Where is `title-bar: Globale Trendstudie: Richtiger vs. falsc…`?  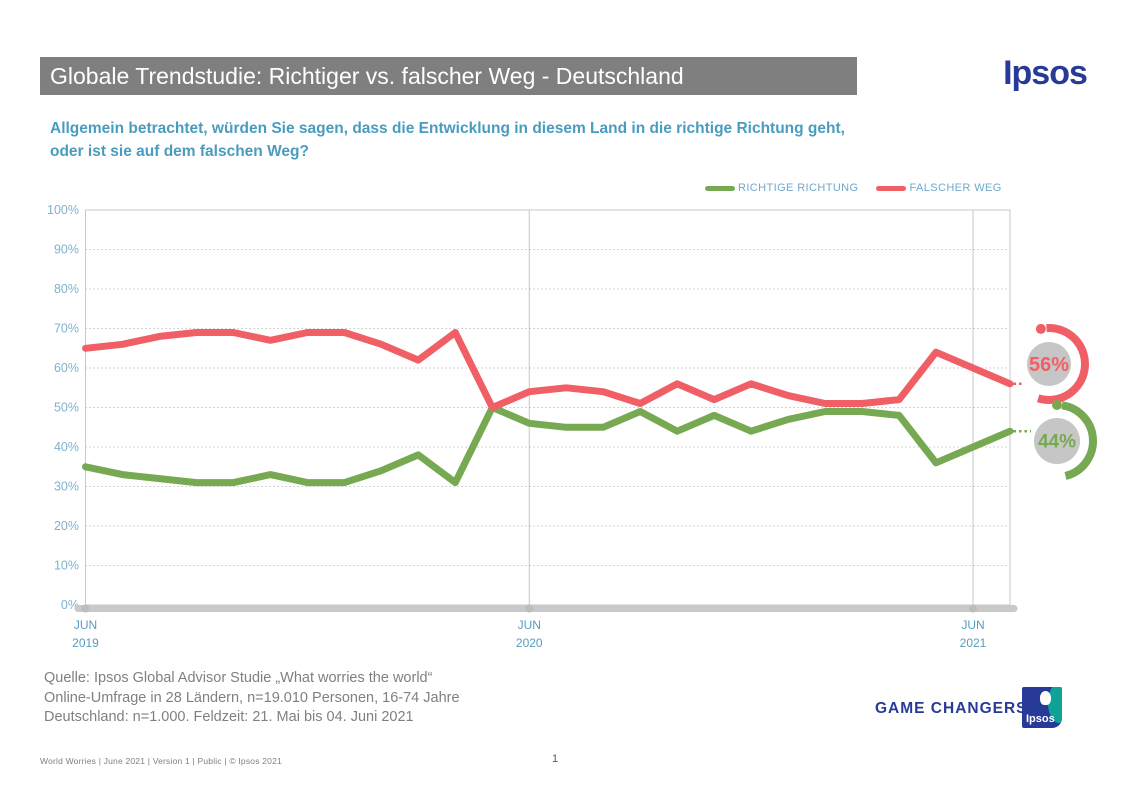
title-bar: Globale Trendstudie: Richtiger vs. falsc… is located at coordinates (448, 76).